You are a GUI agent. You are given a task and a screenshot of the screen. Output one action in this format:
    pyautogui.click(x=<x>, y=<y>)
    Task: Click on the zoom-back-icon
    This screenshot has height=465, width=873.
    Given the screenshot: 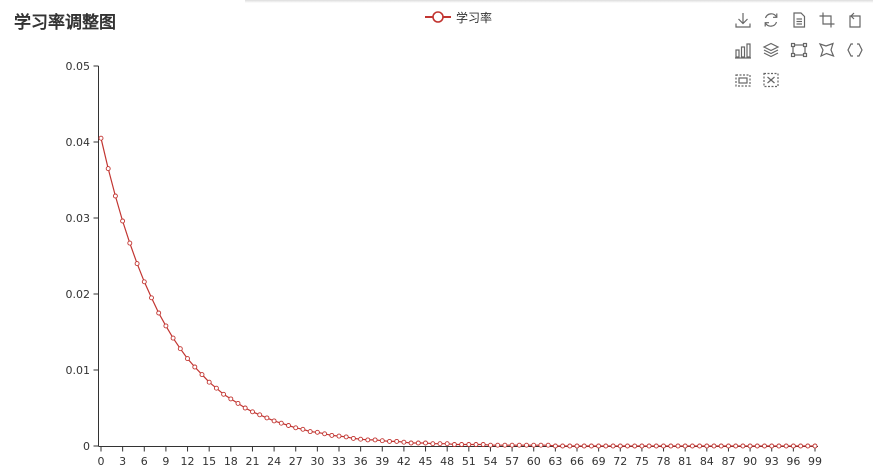 What is the action you would take?
    pyautogui.click(x=855, y=20)
    